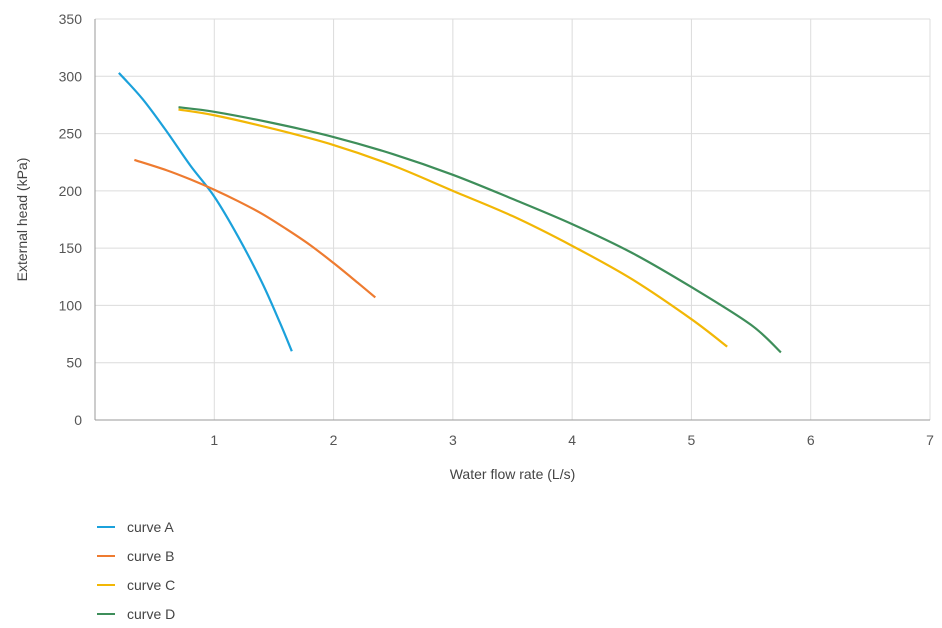  What do you see at coordinates (151, 584) in the screenshot?
I see `legend-label: curve C` at bounding box center [151, 584].